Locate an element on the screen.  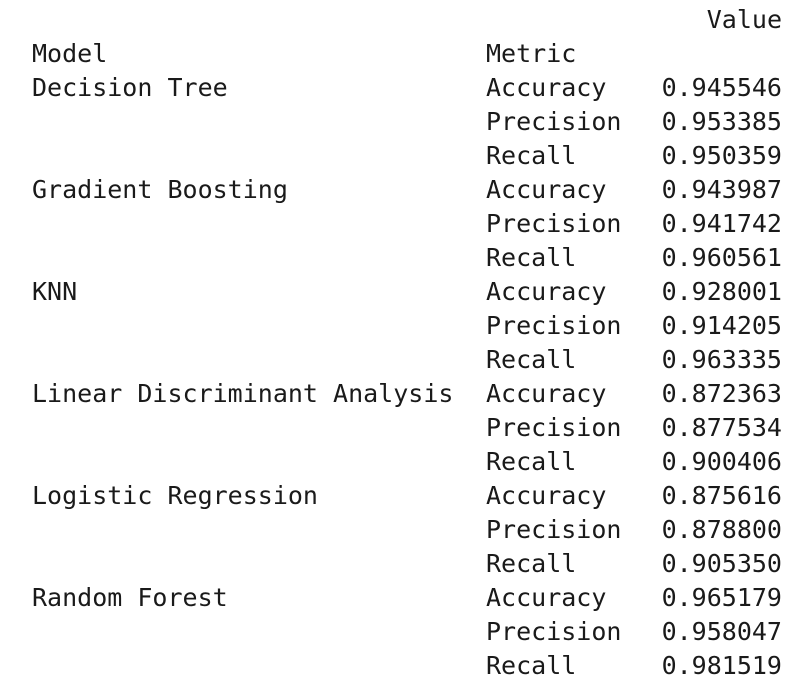
value-cell: 0.943987 is located at coordinates (721, 189).